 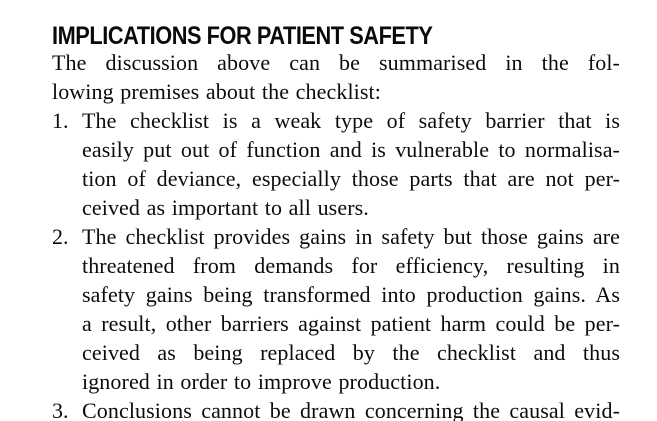 I want to click on list-item-number: 3., so click(x=60, y=409).